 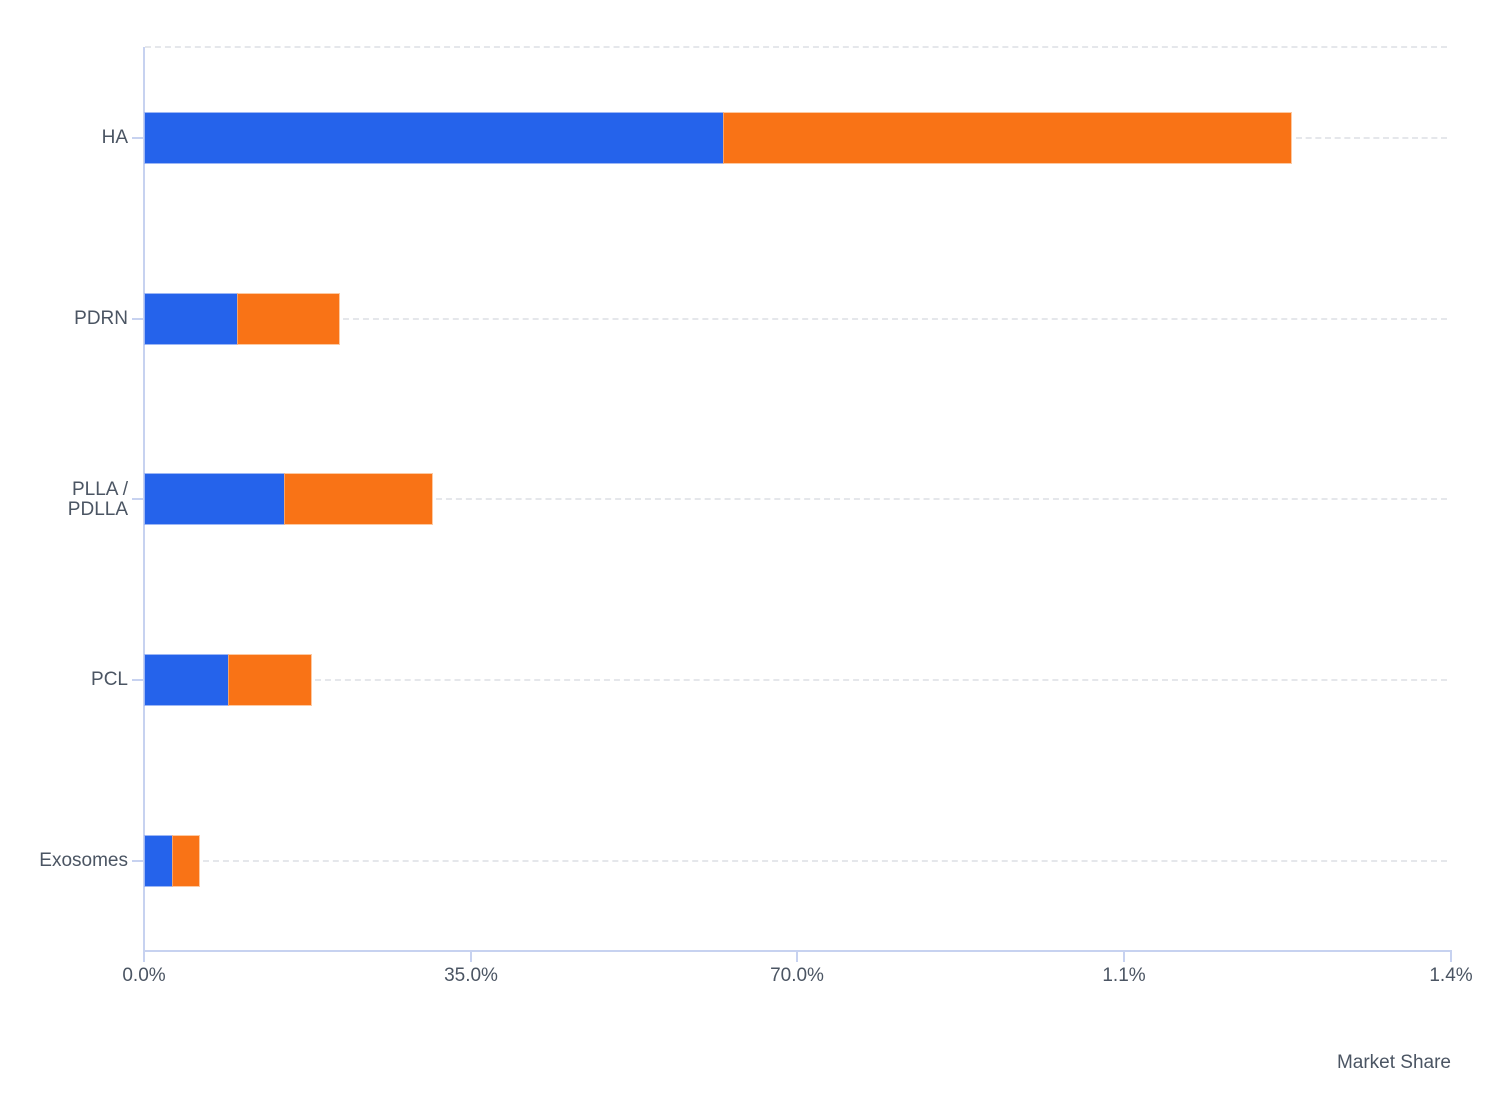 What do you see at coordinates (471, 975) in the screenshot?
I see `x-tick-label: 35.0%` at bounding box center [471, 975].